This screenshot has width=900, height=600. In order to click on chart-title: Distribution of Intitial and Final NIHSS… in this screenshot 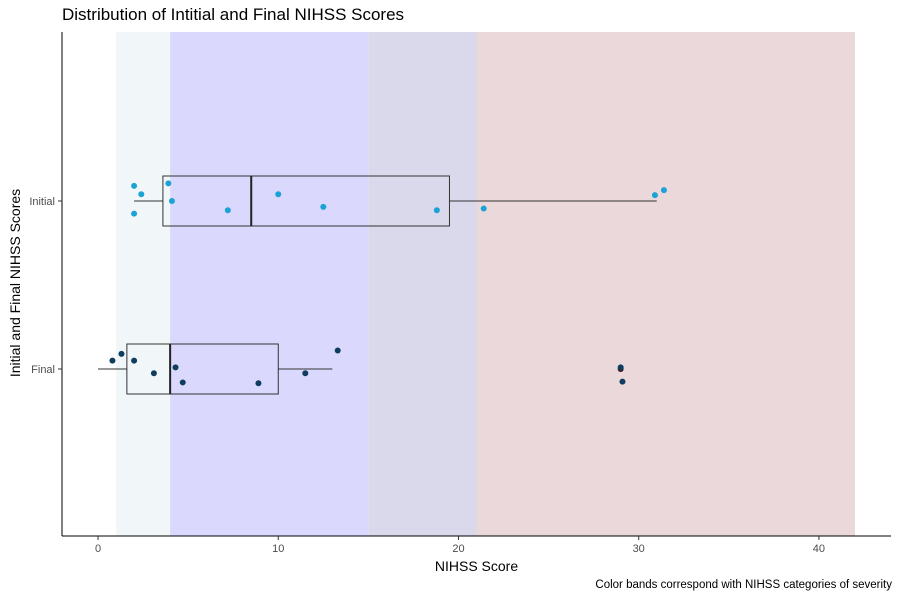, I will do `click(233, 14)`.